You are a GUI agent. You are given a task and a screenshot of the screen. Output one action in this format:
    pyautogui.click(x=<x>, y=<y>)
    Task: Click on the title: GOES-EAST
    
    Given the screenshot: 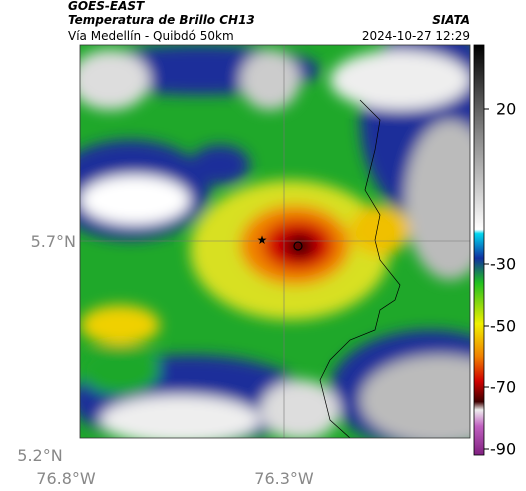 What is the action you would take?
    pyautogui.click(x=106, y=6)
    